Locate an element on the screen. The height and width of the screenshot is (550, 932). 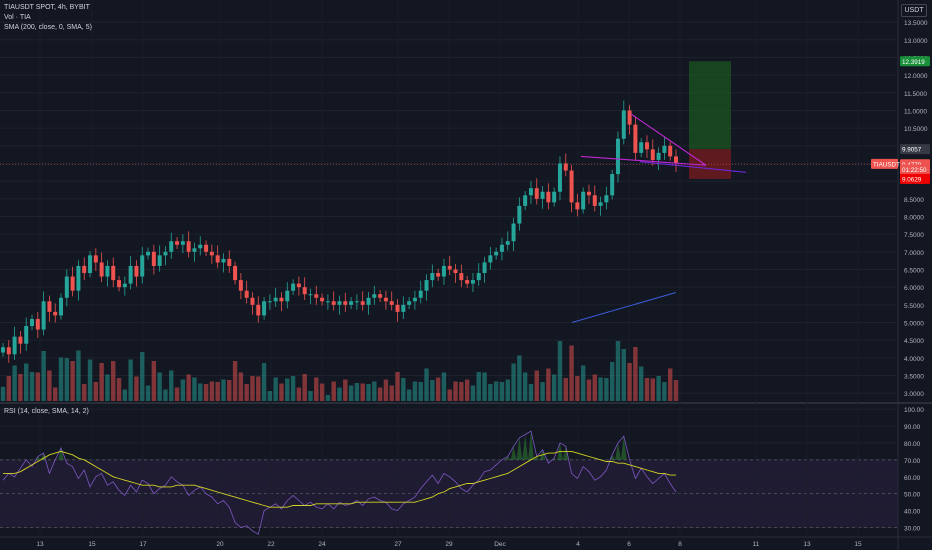
symbol-title: TIAUSDT SPOT, 4h, BYBIT is located at coordinates (47, 7).